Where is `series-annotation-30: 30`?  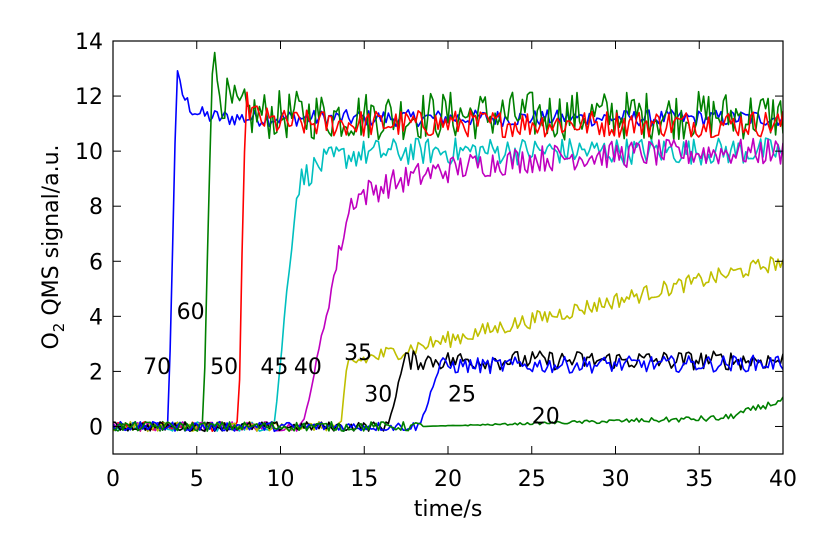
series-annotation-30: 30 is located at coordinates (378, 394).